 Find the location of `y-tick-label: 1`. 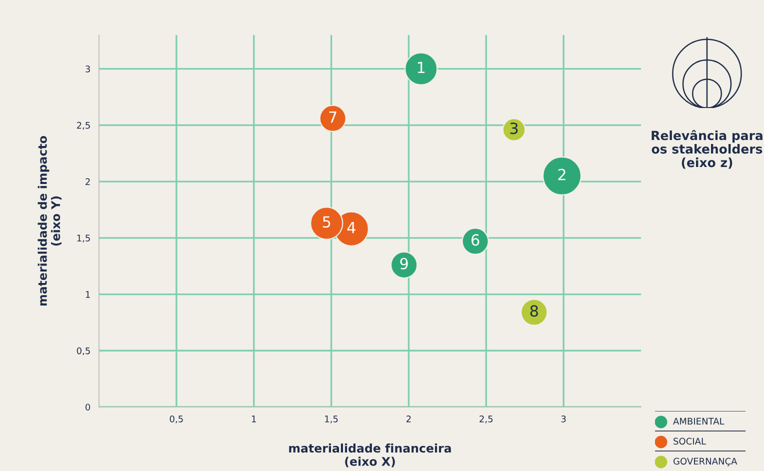

y-tick-label: 1 is located at coordinates (88, 294).